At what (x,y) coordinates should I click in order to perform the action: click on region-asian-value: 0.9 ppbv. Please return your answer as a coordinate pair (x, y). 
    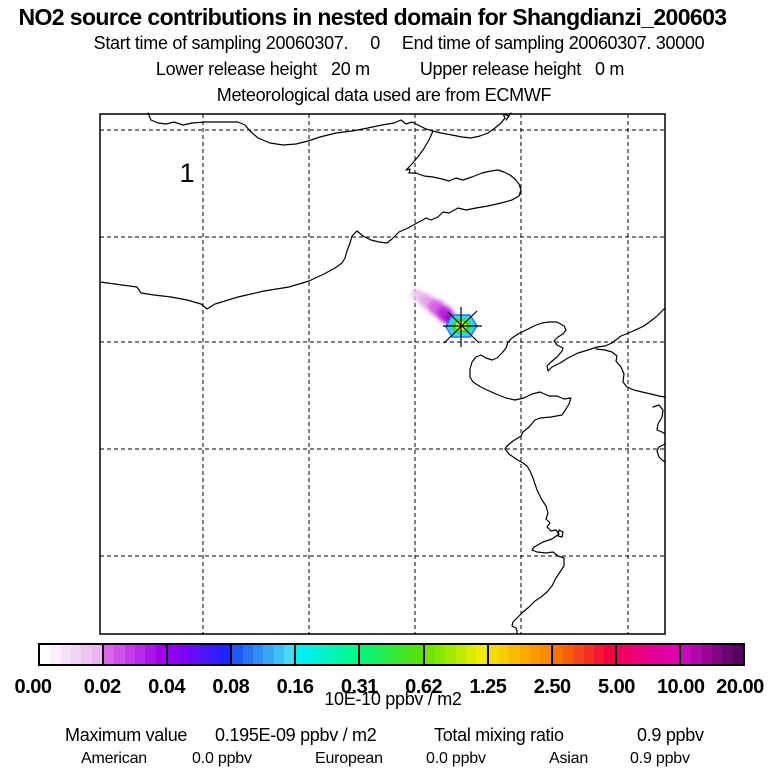
    Looking at the image, I should click on (660, 758).